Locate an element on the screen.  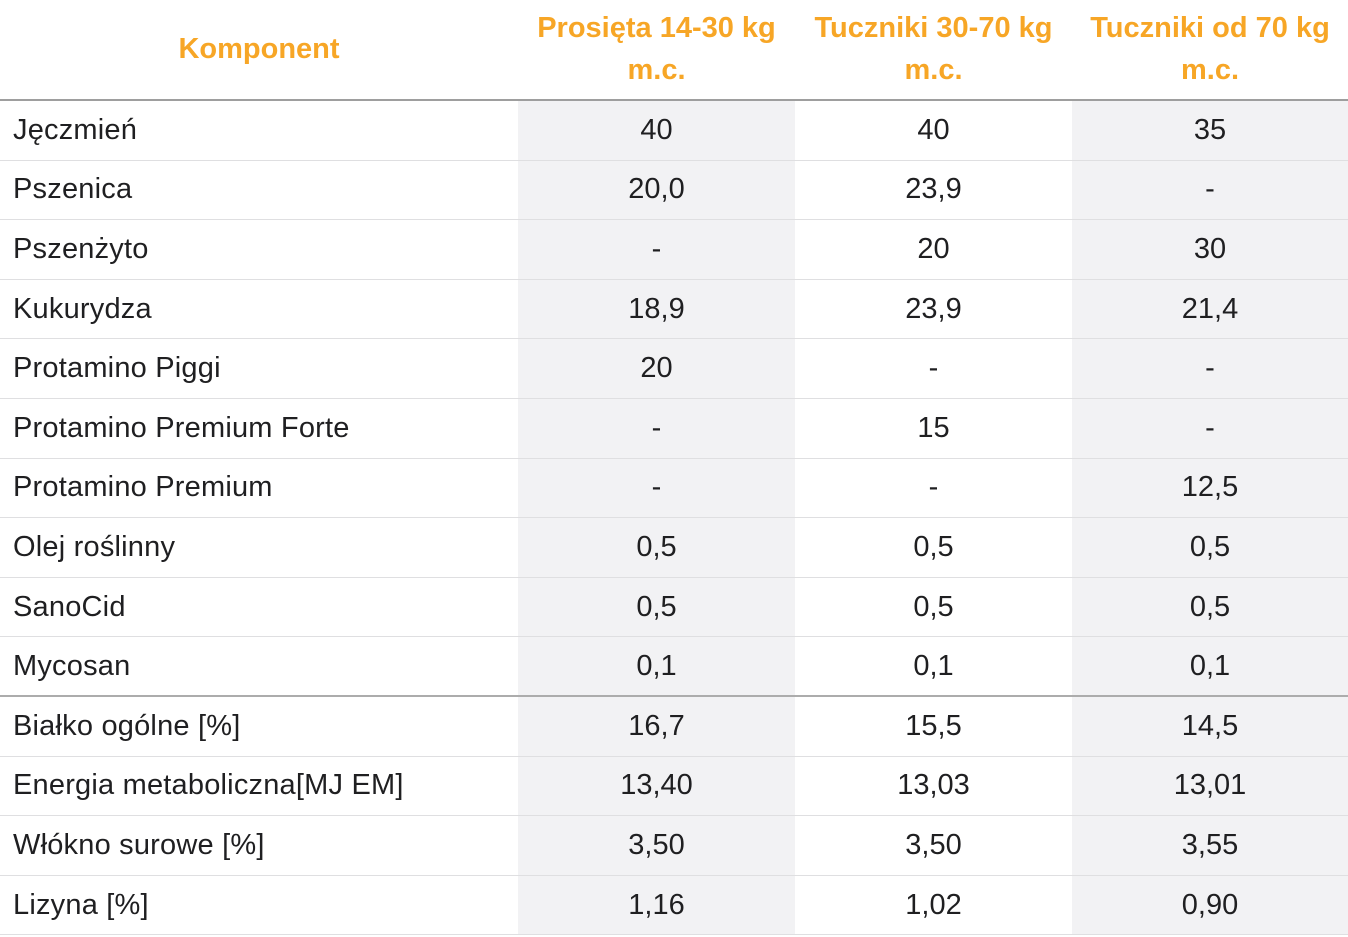
value-tuczniki-30-70: 13,03 is located at coordinates (933, 785).